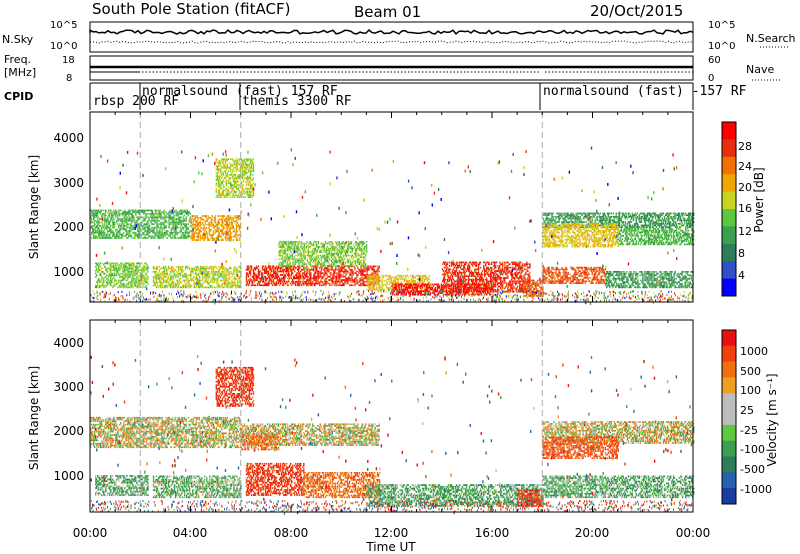  Describe the element at coordinates (69, 78) in the screenshot. I see `freq-tick-bottom: 8` at that location.